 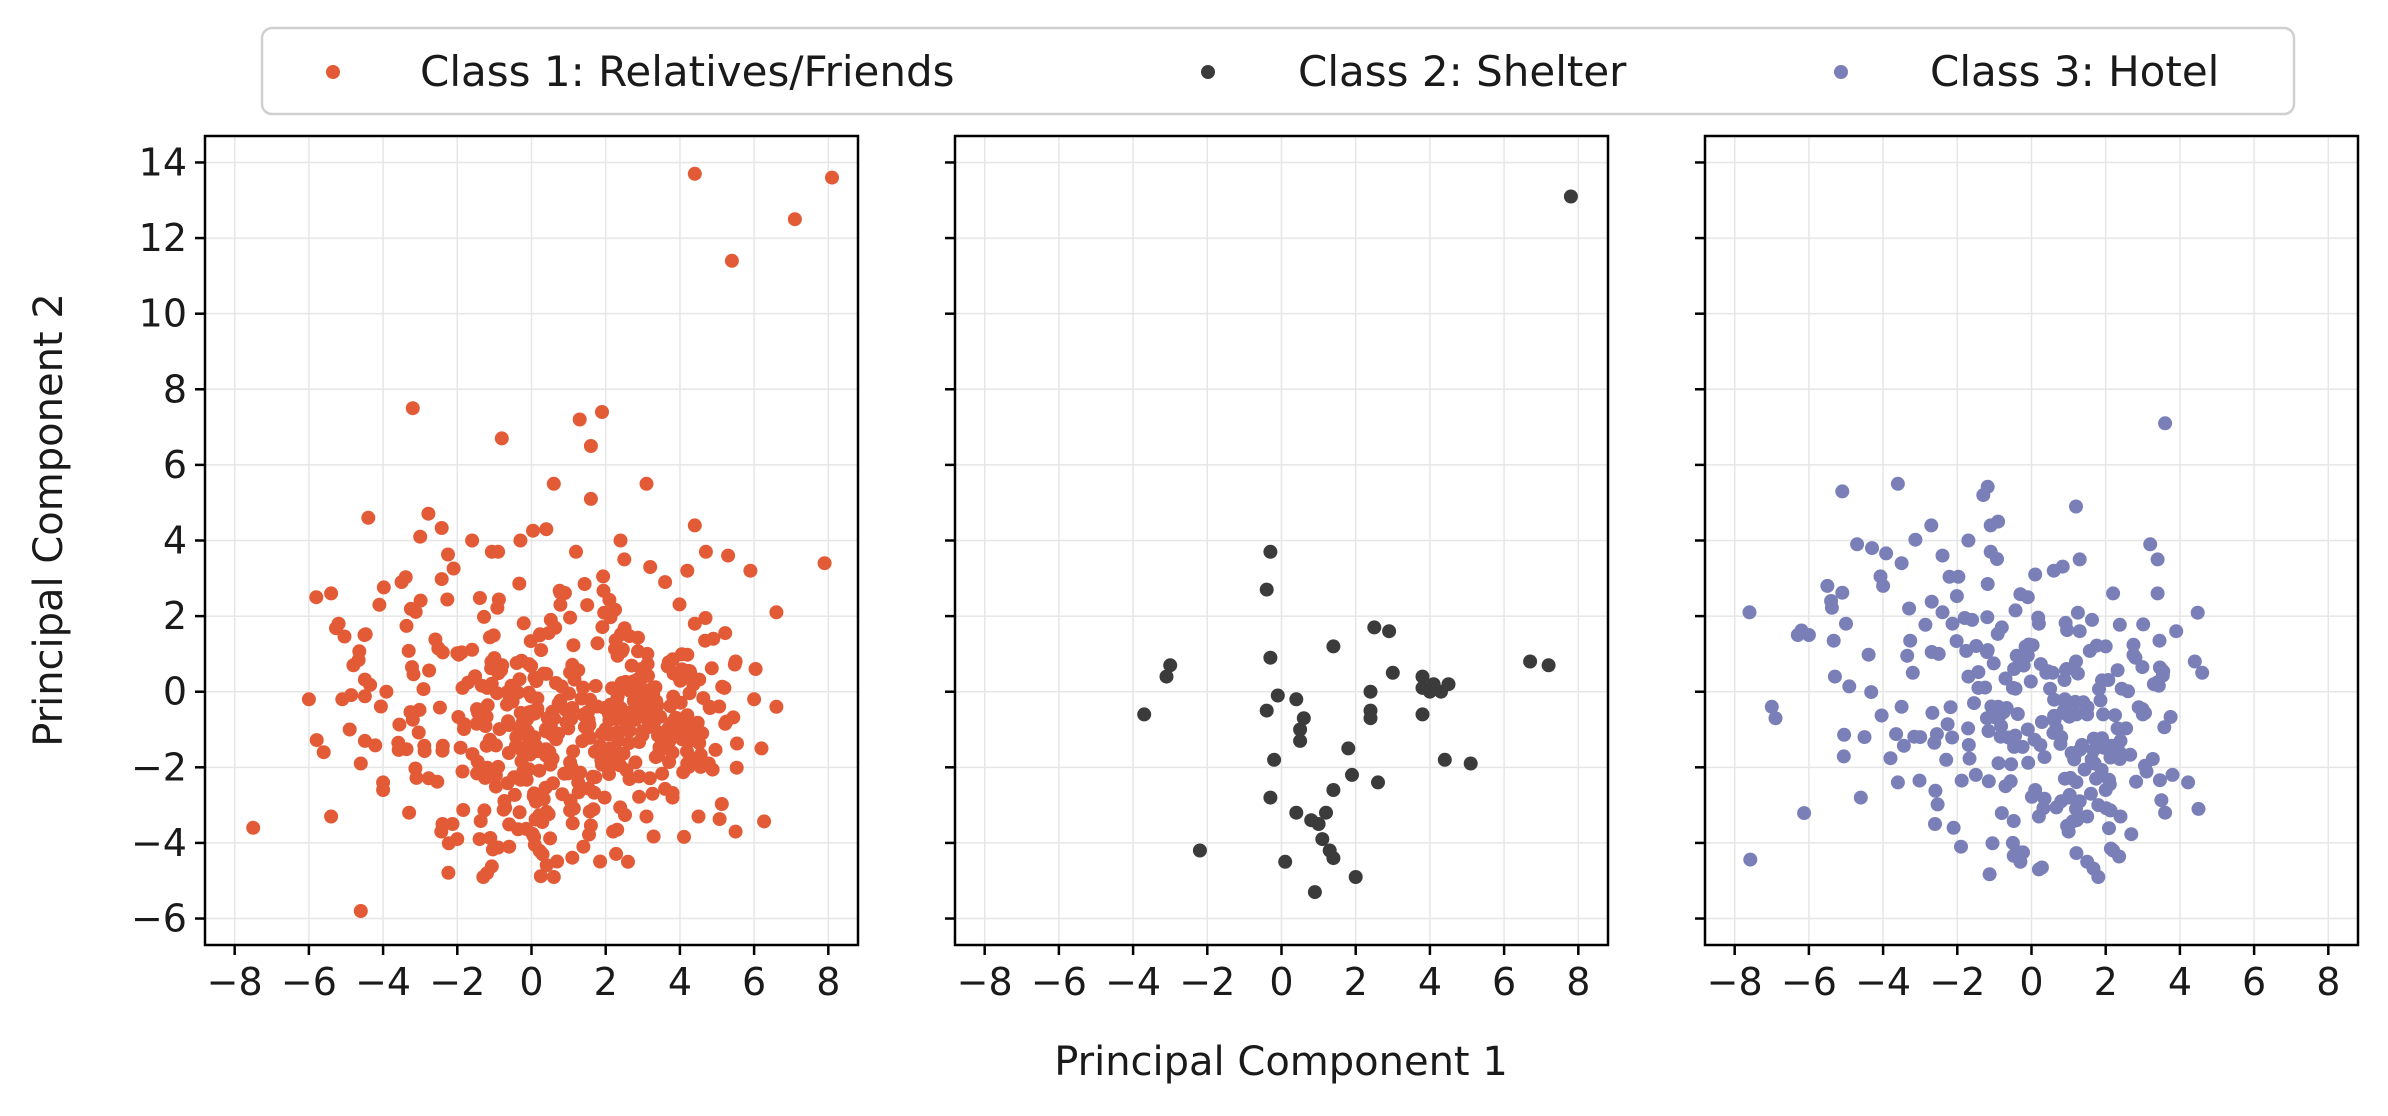 What do you see at coordinates (49, 520) in the screenshot?
I see `y-axis-label: Principal Component 2` at bounding box center [49, 520].